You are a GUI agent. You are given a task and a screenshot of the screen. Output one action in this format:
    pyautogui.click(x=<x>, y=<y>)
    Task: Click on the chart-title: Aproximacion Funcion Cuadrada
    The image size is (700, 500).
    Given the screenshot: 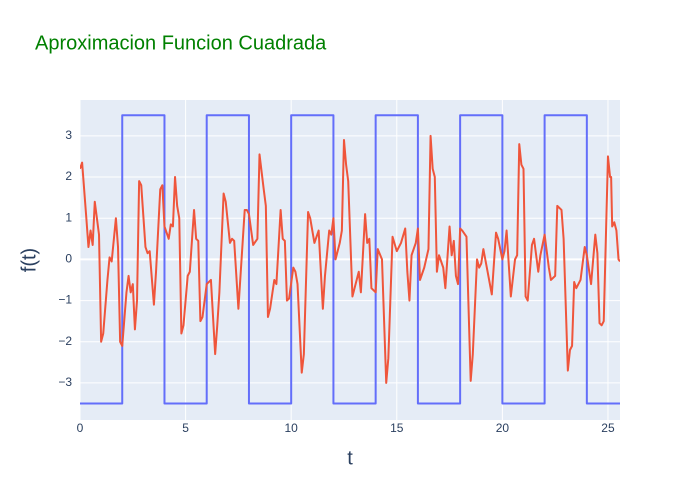 What is the action you would take?
    pyautogui.click(x=181, y=43)
    